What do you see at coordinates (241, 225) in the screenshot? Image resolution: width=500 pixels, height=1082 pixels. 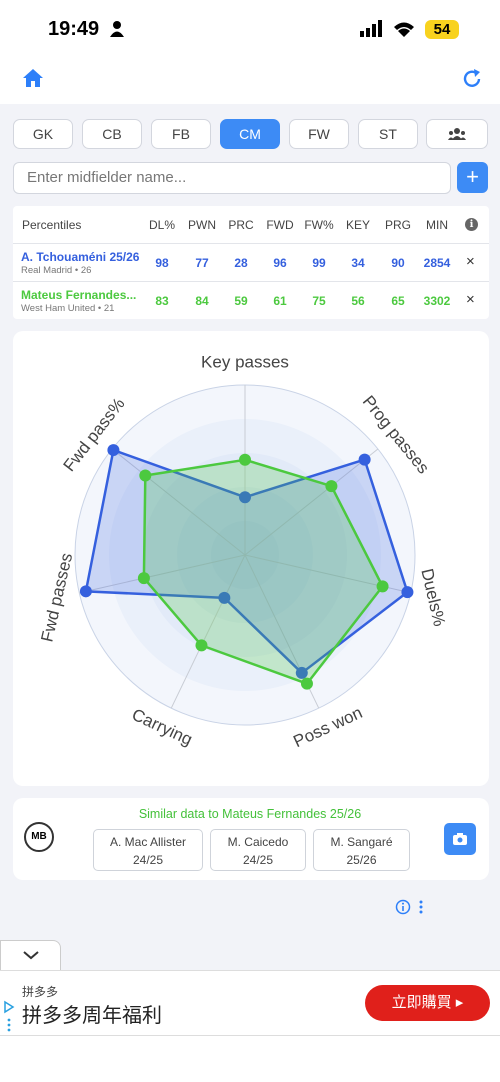 I see `table-header: PRC` at bounding box center [241, 225].